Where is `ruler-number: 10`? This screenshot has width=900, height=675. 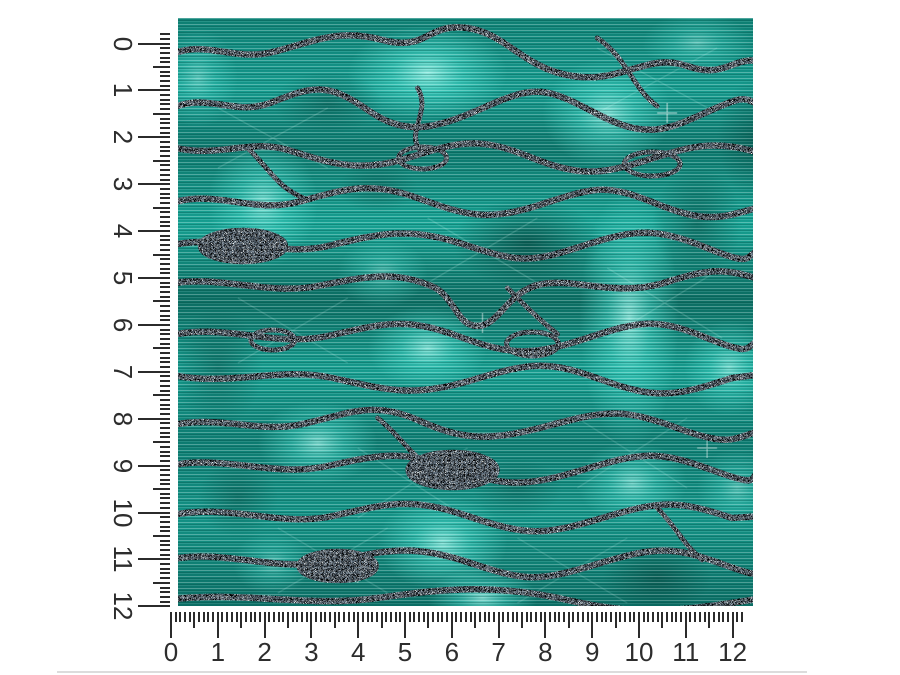
ruler-number: 10 is located at coordinates (639, 652).